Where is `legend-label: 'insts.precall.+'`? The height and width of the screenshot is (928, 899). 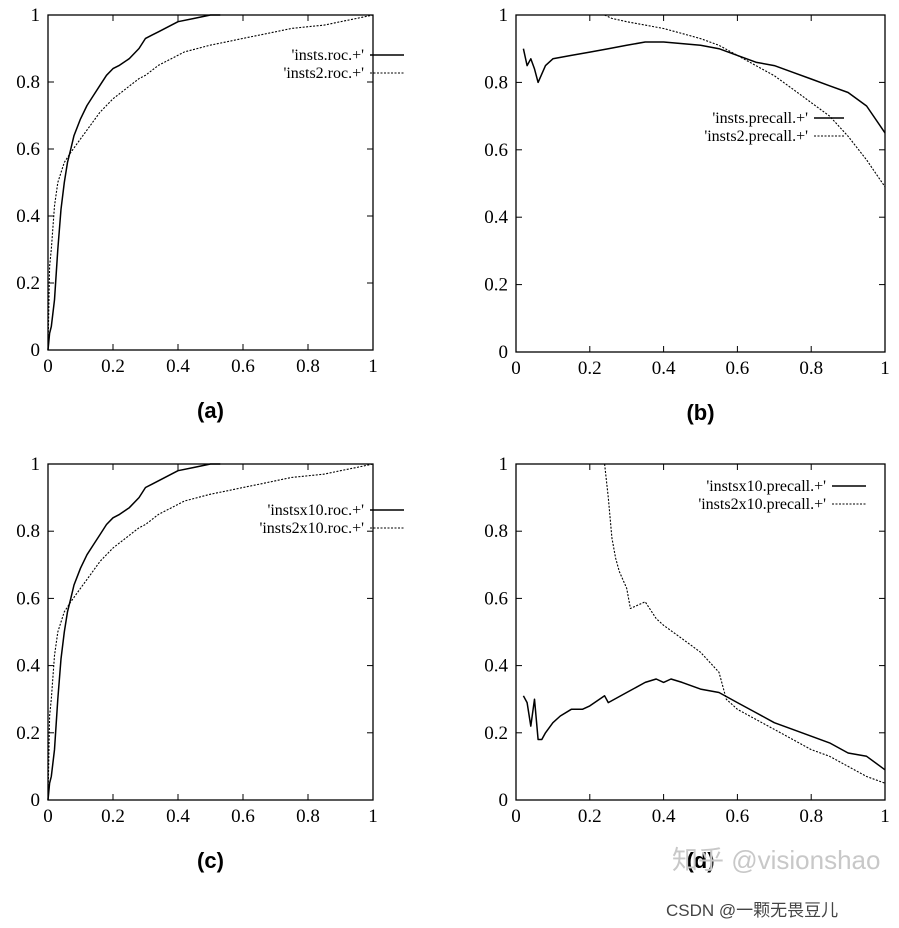 legend-label: 'insts.precall.+' is located at coordinates (760, 118).